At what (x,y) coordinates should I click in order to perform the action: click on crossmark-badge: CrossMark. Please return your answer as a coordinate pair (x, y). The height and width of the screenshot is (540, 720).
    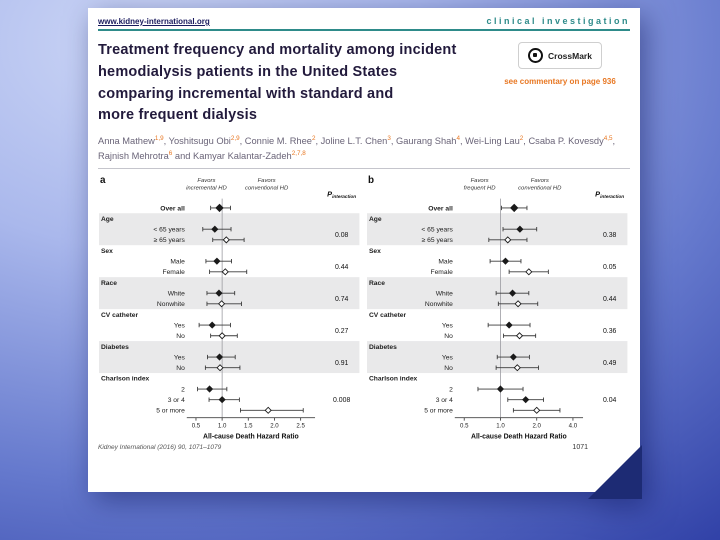
    Looking at the image, I should click on (560, 55).